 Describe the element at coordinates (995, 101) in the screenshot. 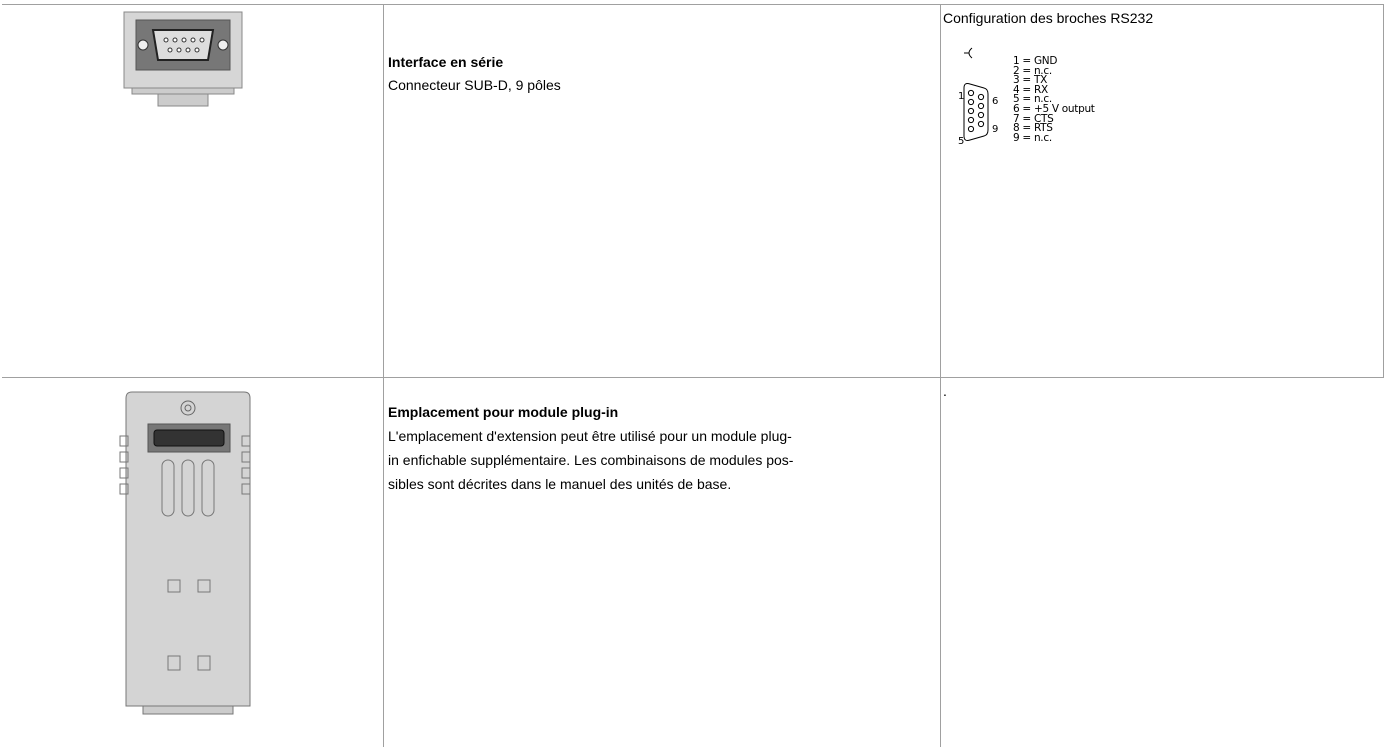

I see `pin-number: 6` at that location.